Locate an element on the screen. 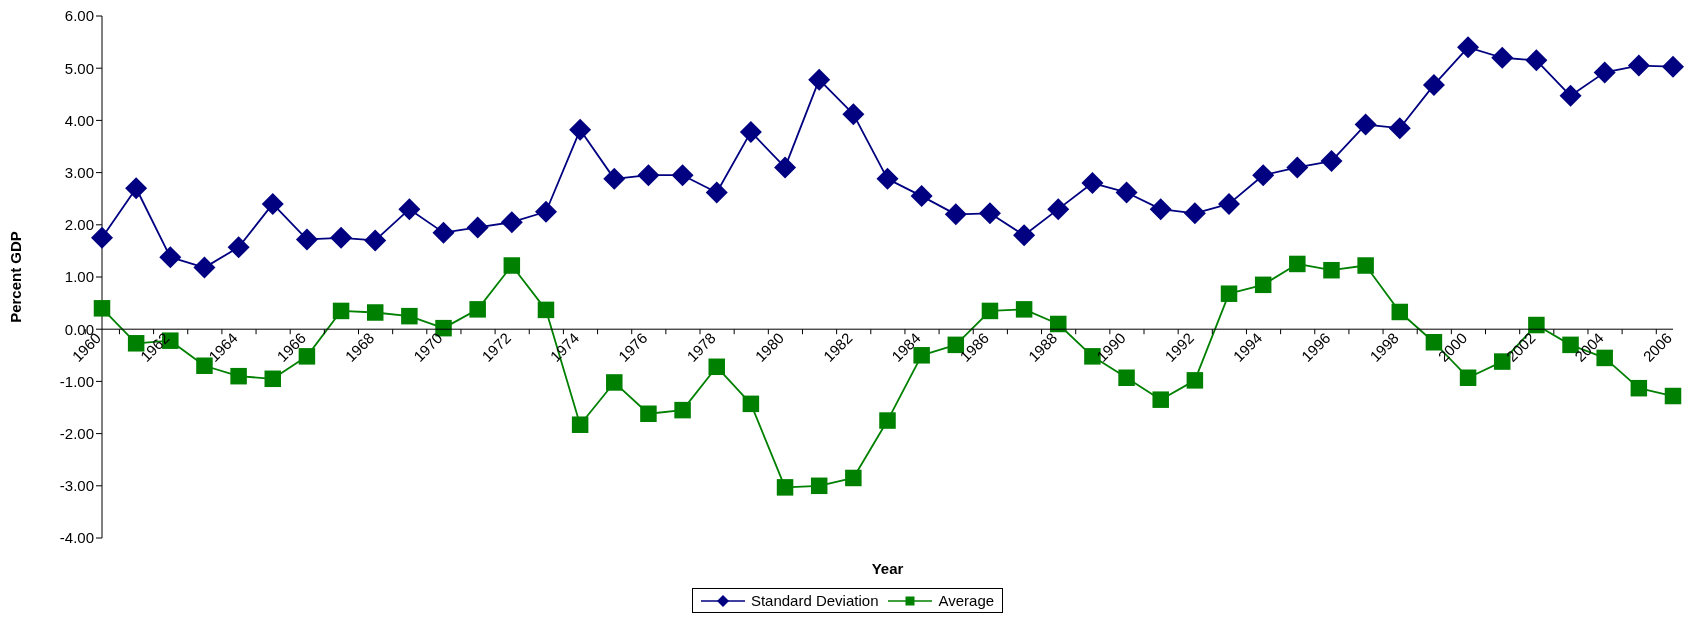  y-tick-label: -1.00 is located at coordinates (76, 381).